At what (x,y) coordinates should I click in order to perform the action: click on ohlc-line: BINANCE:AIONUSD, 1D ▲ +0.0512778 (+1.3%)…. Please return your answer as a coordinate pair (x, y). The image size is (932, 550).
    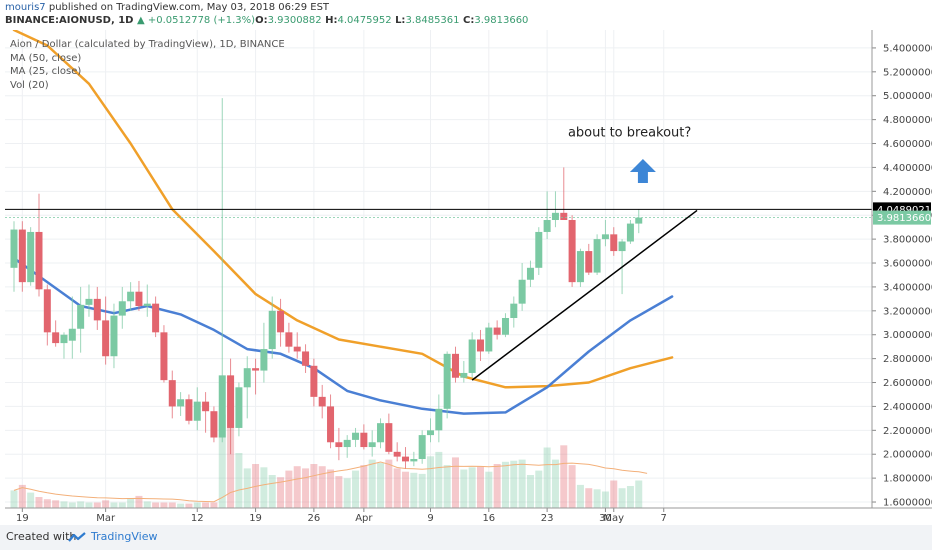
    Looking at the image, I should click on (266, 20).